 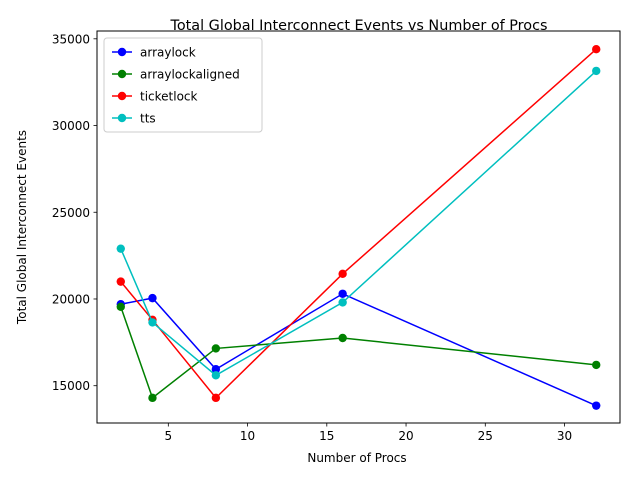 I want to click on x-tick-label: 30, so click(x=564, y=436).